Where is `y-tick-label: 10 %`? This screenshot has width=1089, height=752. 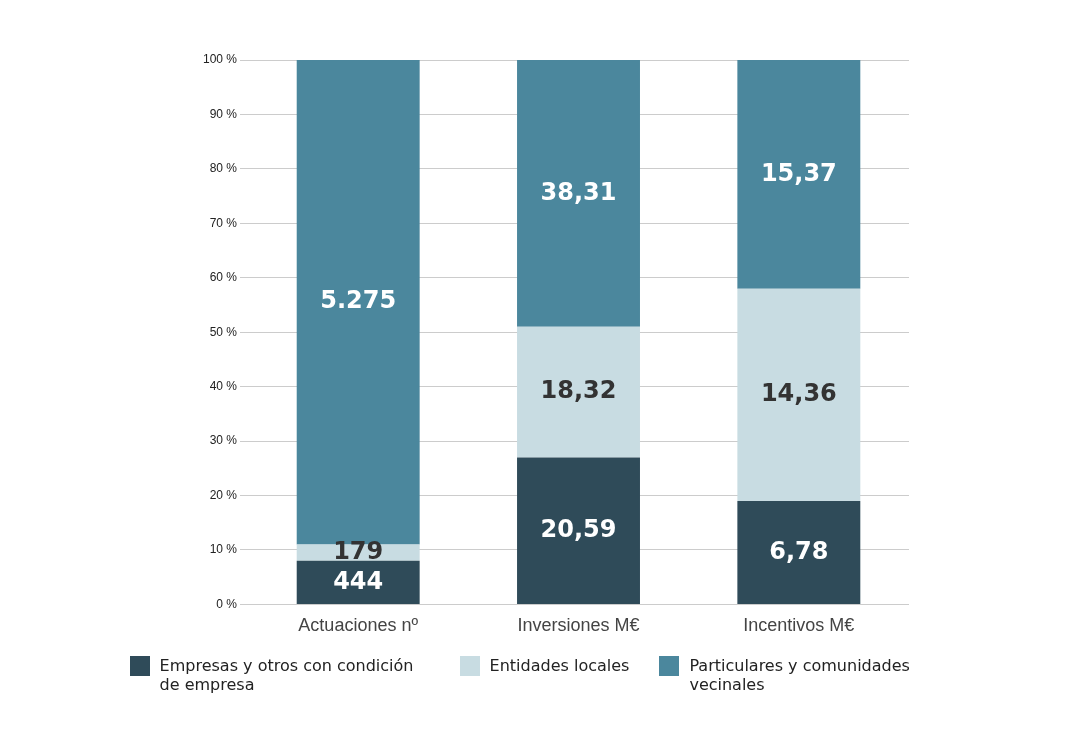 y-tick-label: 10 % is located at coordinates (223, 549).